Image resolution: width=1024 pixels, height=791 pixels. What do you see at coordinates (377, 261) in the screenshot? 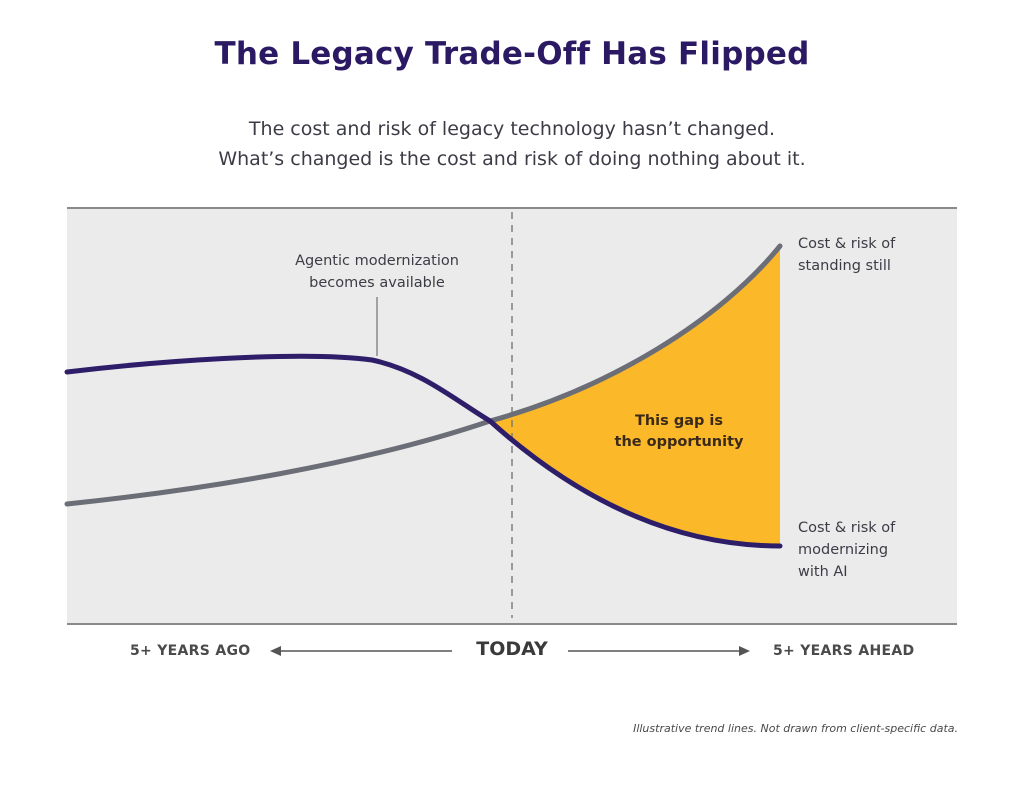
I see `annotation-label-line-1: Agentic modernization` at bounding box center [377, 261].